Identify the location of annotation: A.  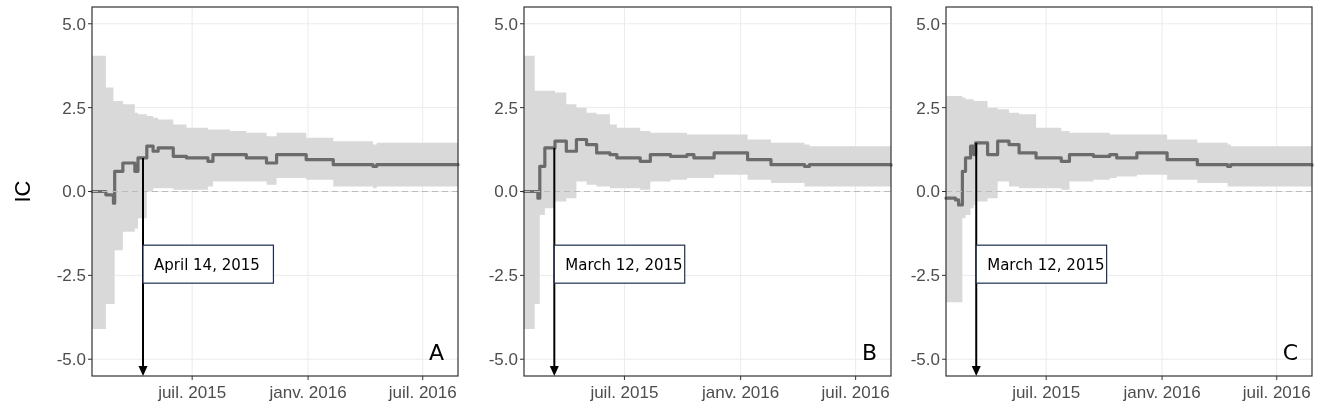
(436, 352).